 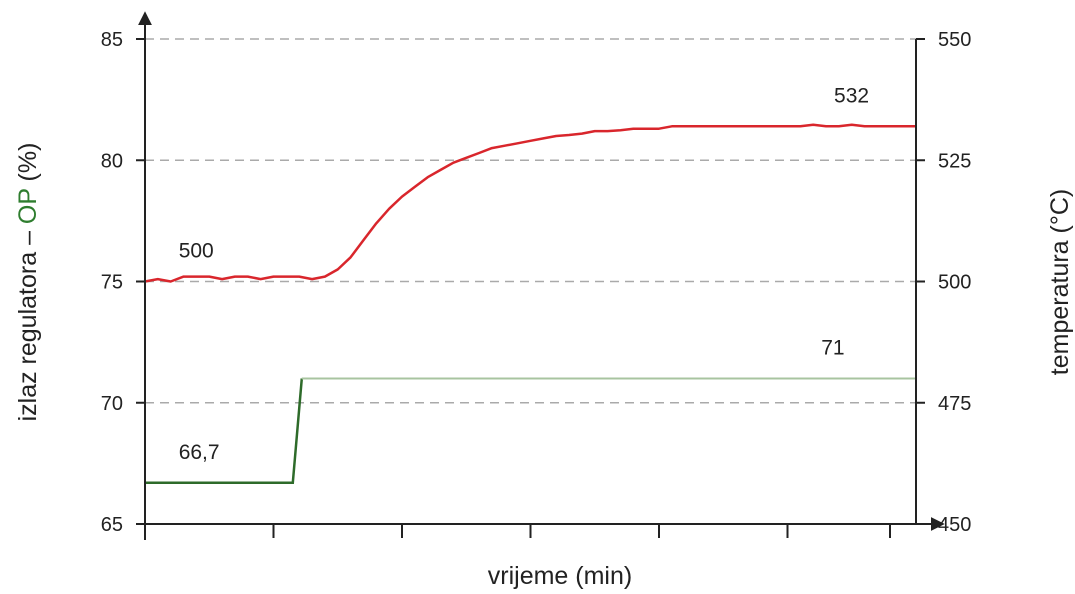 What do you see at coordinates (112, 525) in the screenshot?
I see `left-tick-label: 65` at bounding box center [112, 525].